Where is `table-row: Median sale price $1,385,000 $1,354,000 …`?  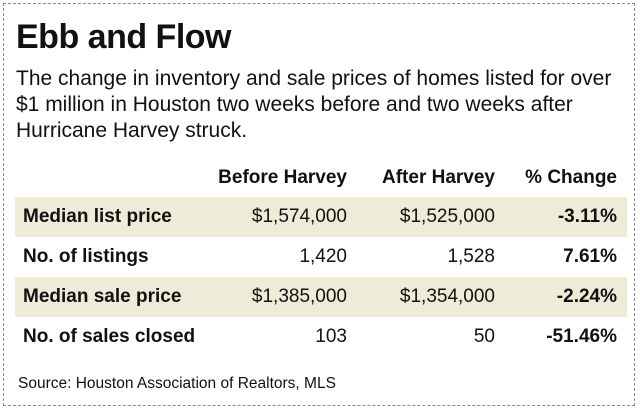 table-row: Median sale price $1,385,000 $1,354,000 … is located at coordinates (321, 297).